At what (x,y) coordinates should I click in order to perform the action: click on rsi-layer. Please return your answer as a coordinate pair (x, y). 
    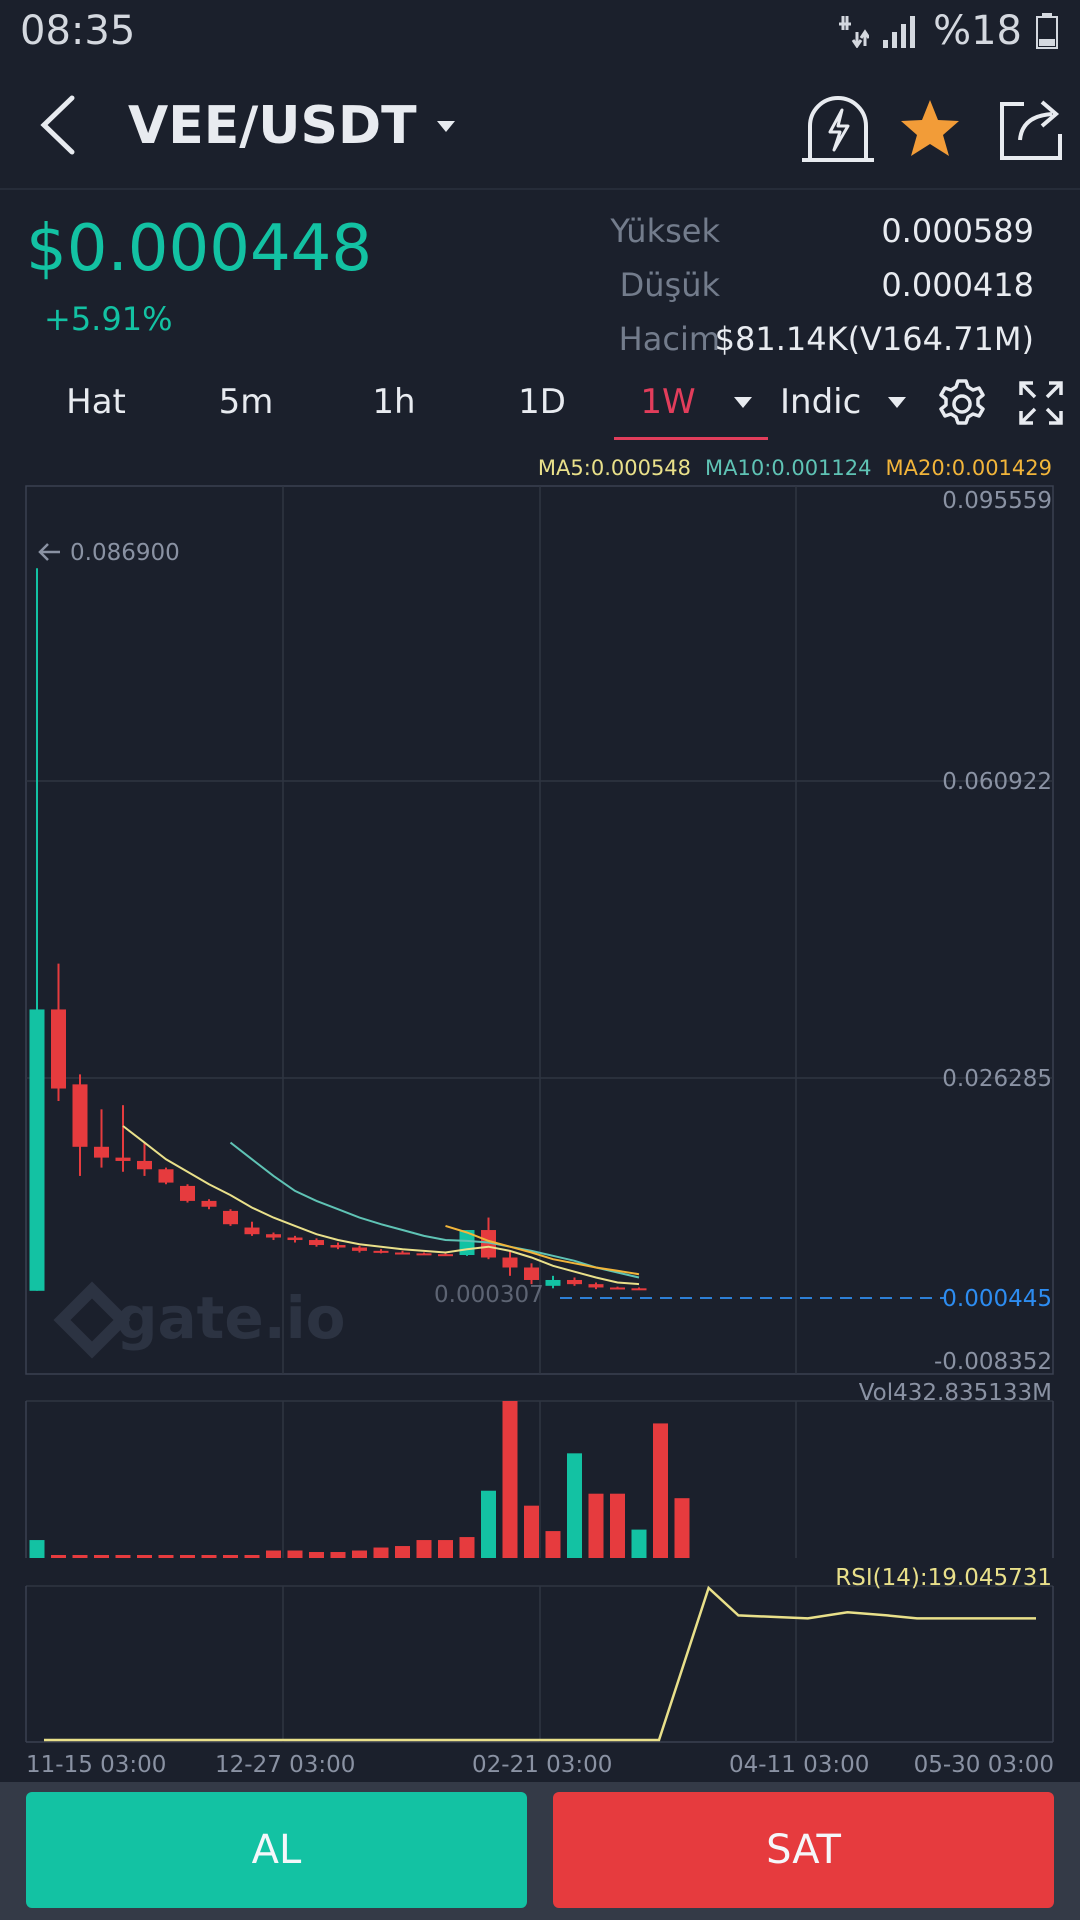
    Looking at the image, I should click on (540, 1663).